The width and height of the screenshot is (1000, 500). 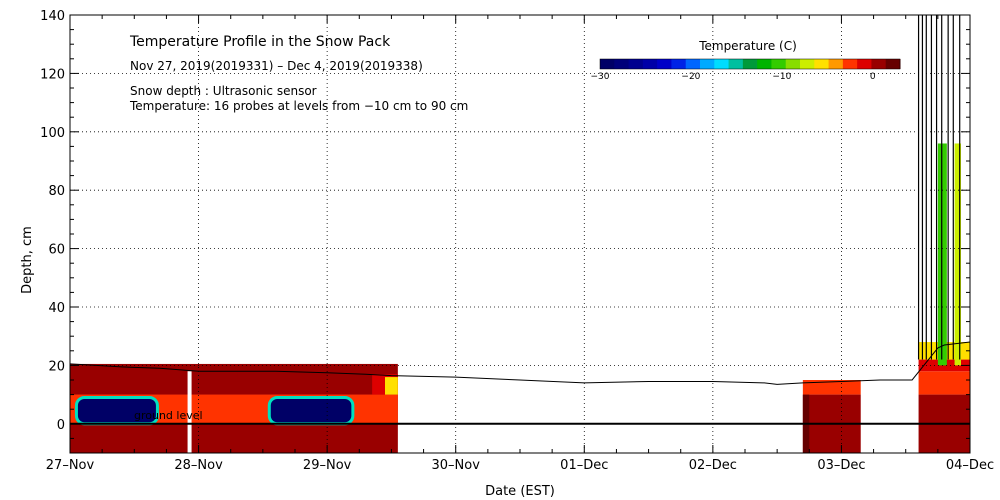 I want to click on colorbar-title: Temperature (C), so click(x=747, y=46).